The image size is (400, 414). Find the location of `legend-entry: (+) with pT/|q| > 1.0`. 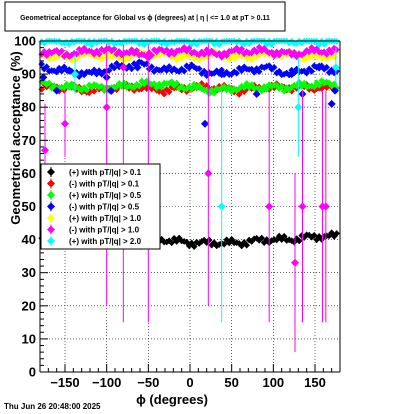

legend-entry: (+) with pT/|q| > 1.0 is located at coordinates (94, 218).